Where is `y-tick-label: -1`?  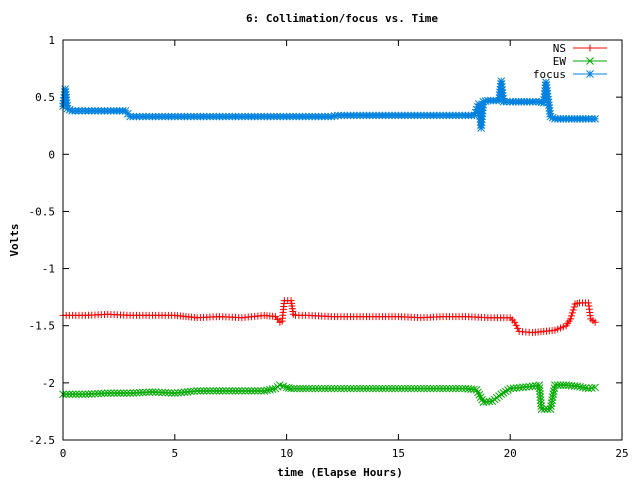 y-tick-label: -1 is located at coordinates (48, 269).